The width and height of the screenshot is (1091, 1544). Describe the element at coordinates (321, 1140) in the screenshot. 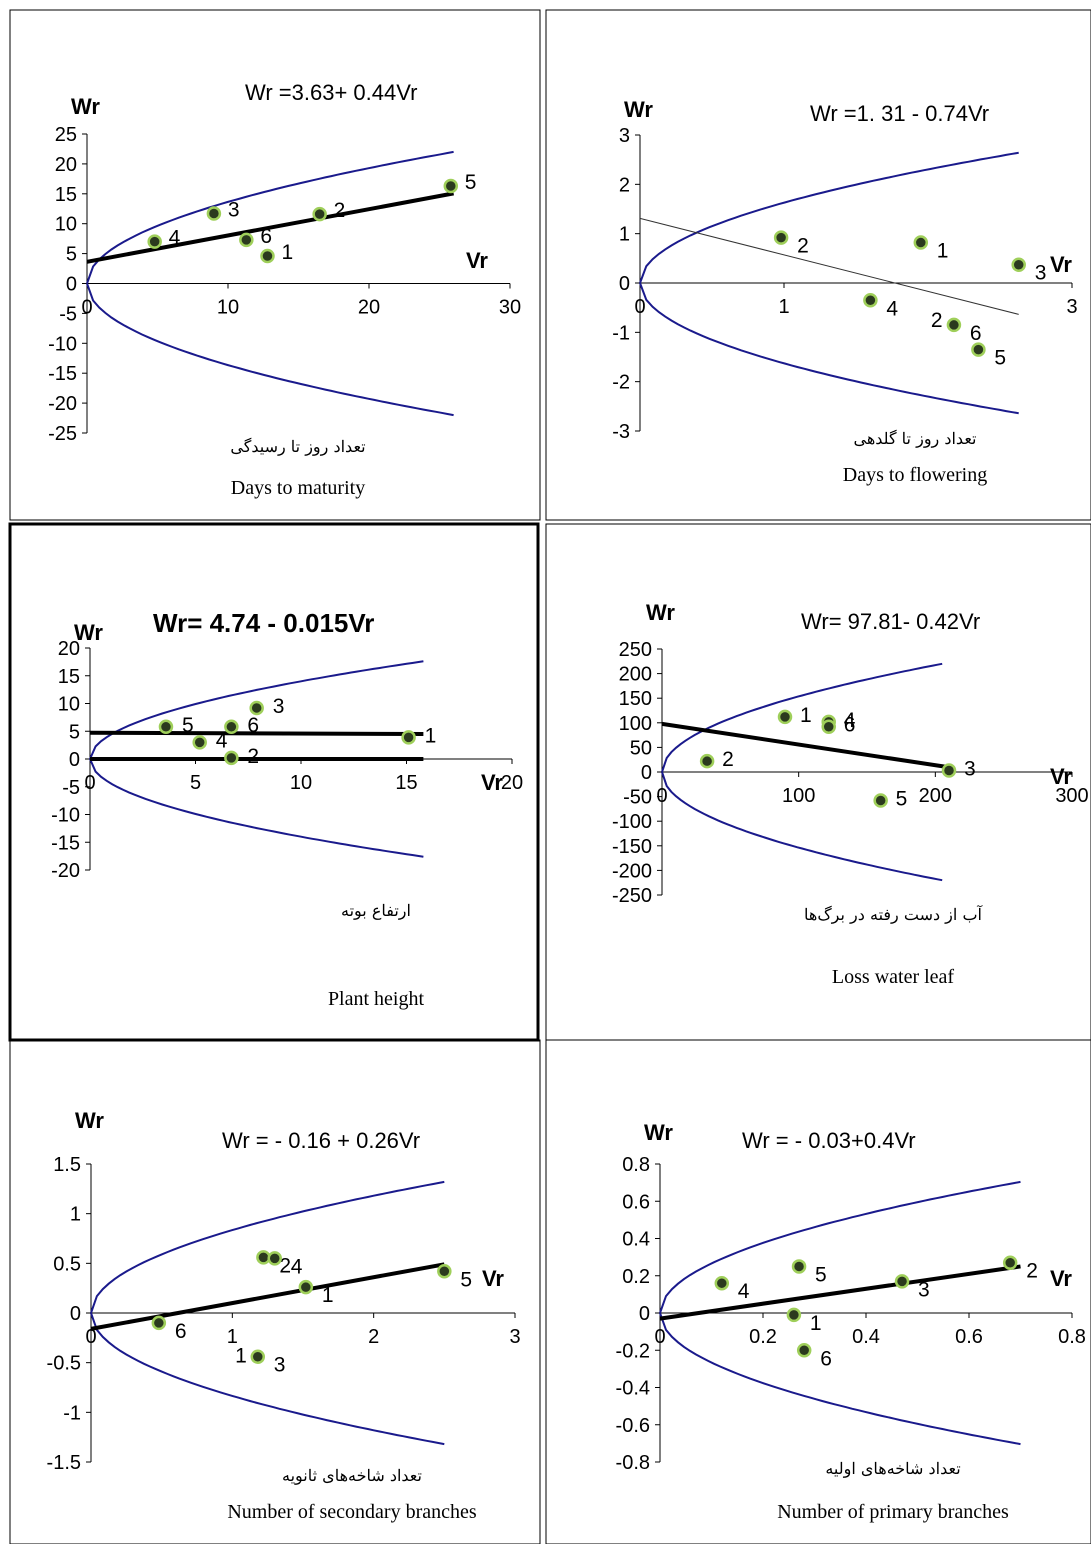

I see `regression-equation: Wr = - 0.16 + 0.26Vr` at that location.